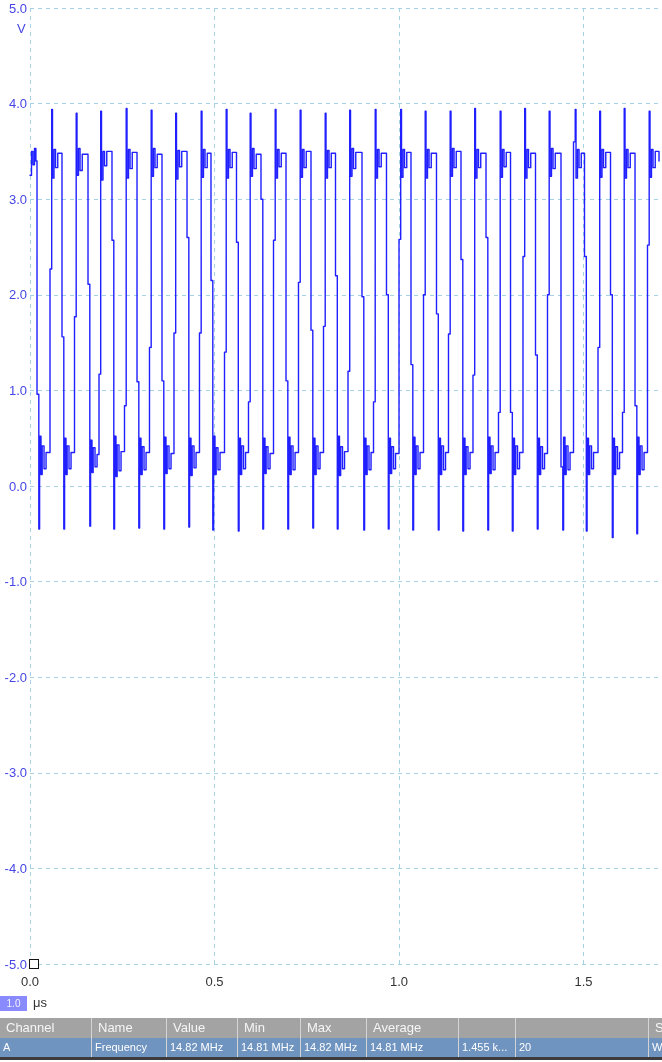 This screenshot has height=1062, width=662. Describe the element at coordinates (17, 390) in the screenshot. I see `y-tick-label: 1.0` at that location.